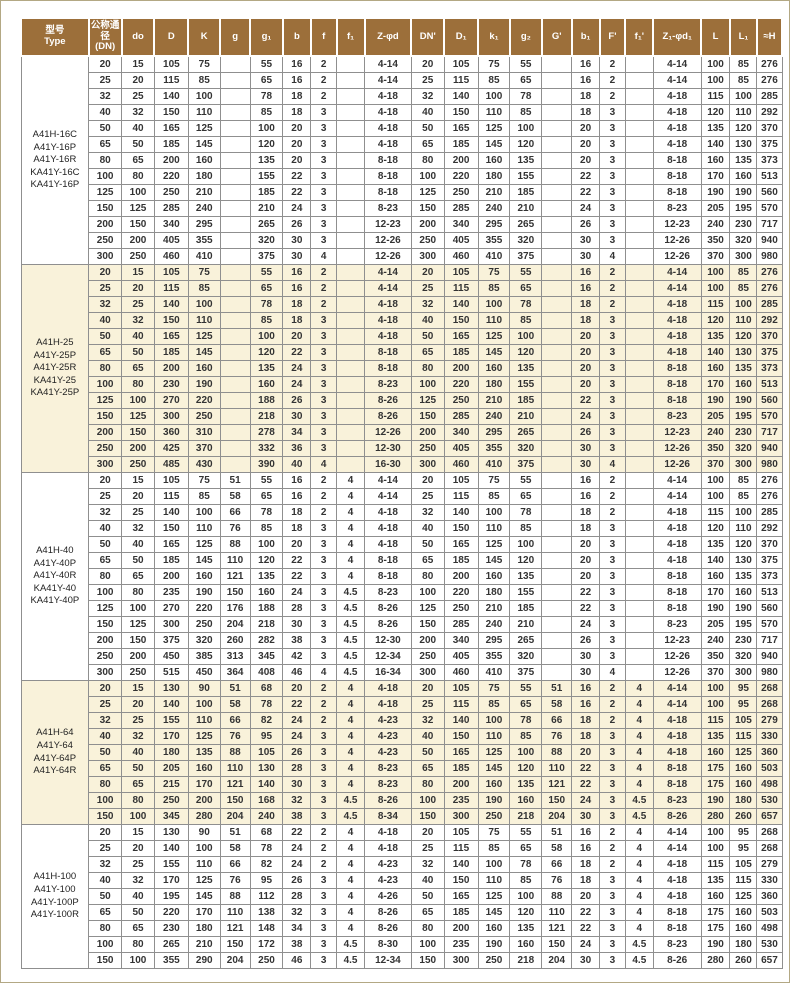 The image size is (790, 983). I want to click on table-cell-H: 513, so click(769, 176).